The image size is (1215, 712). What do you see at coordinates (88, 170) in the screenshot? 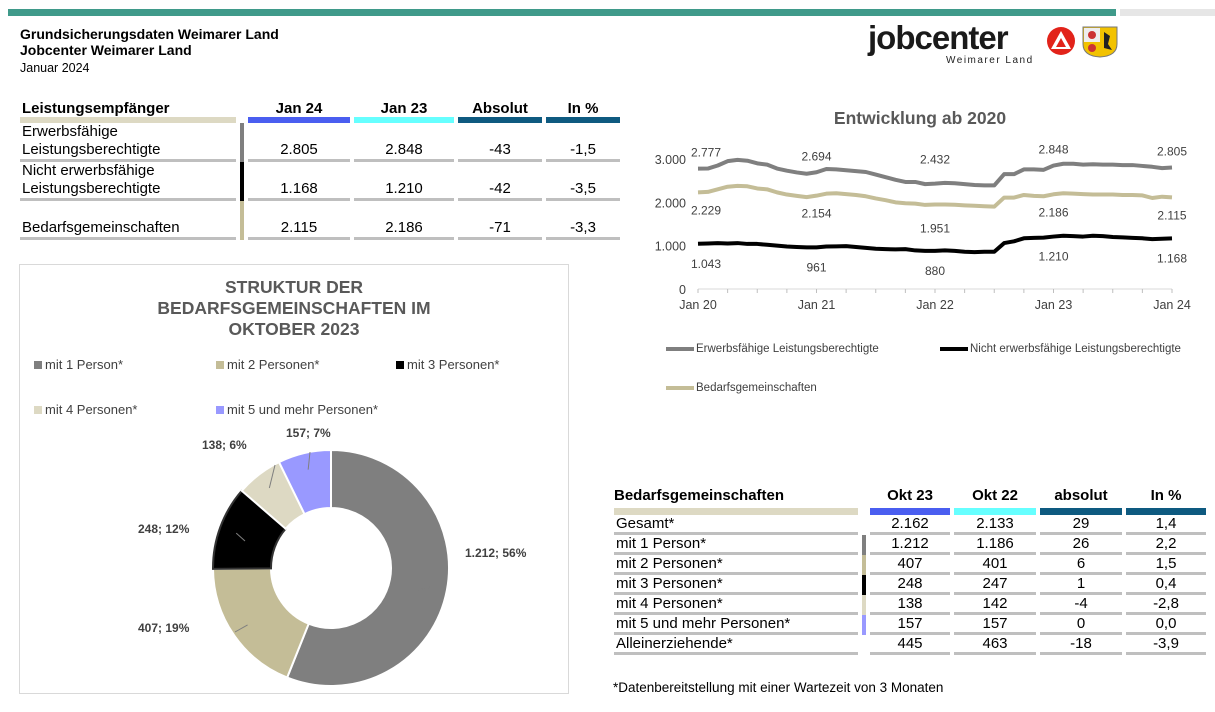
I see `label-line: Nicht erwerbsfähige` at bounding box center [88, 170].